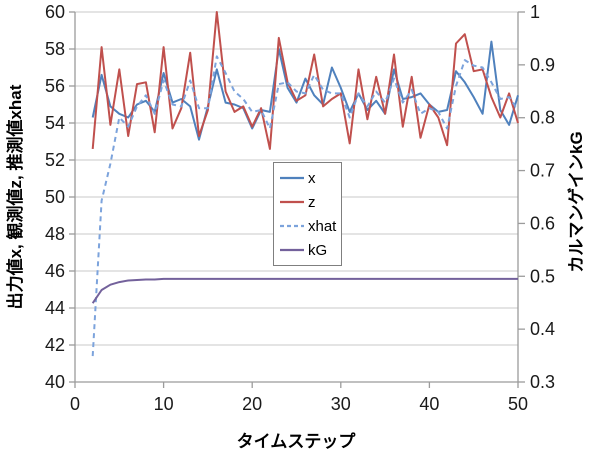  Describe the element at coordinates (341, 404) in the screenshot. I see `x-tick-label: 30` at that location.